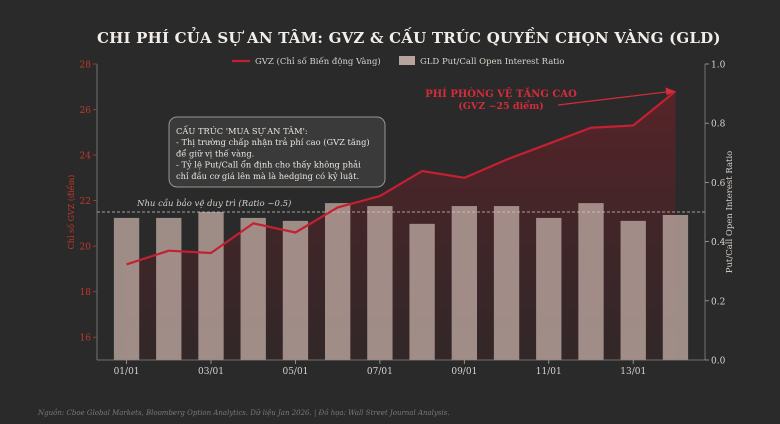  Describe the element at coordinates (86, 111) in the screenshot. I see `left-tick-label: 26` at that location.